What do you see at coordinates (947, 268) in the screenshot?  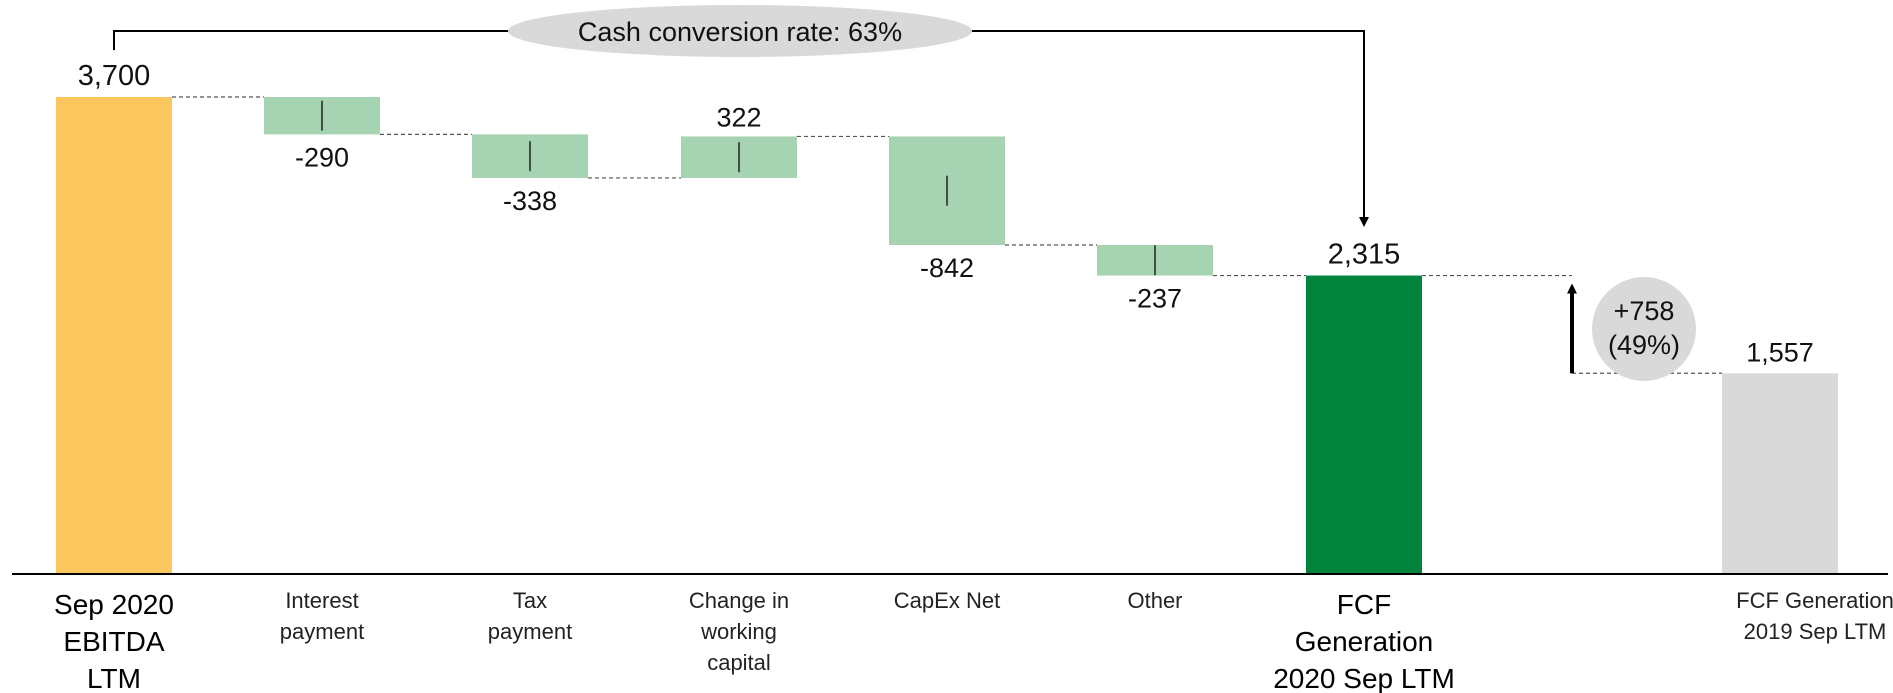 I see `value-label-capex: -842` at bounding box center [947, 268].